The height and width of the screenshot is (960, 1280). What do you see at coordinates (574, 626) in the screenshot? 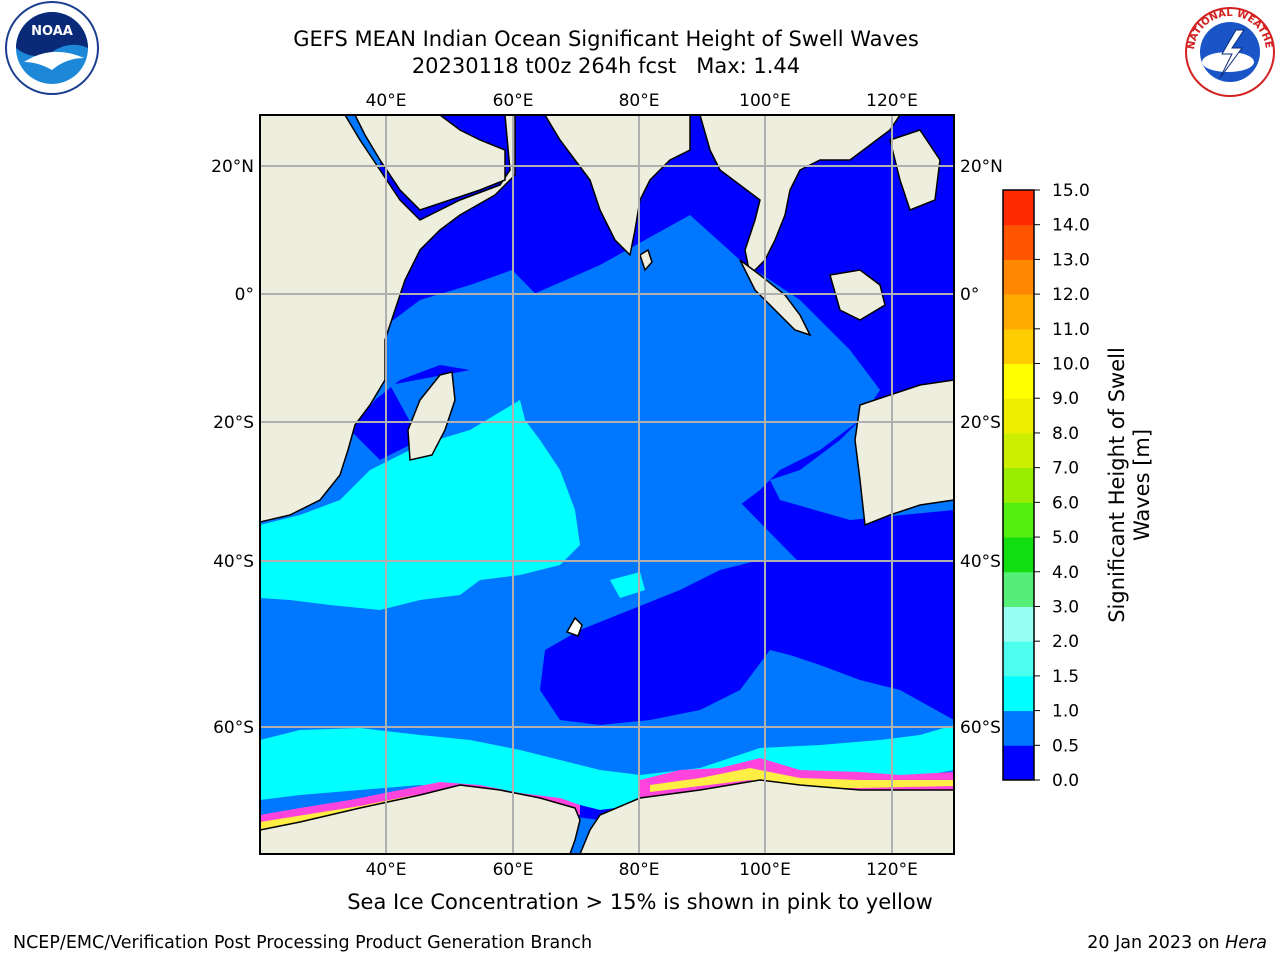
I see `land-kerguelen` at bounding box center [574, 626].